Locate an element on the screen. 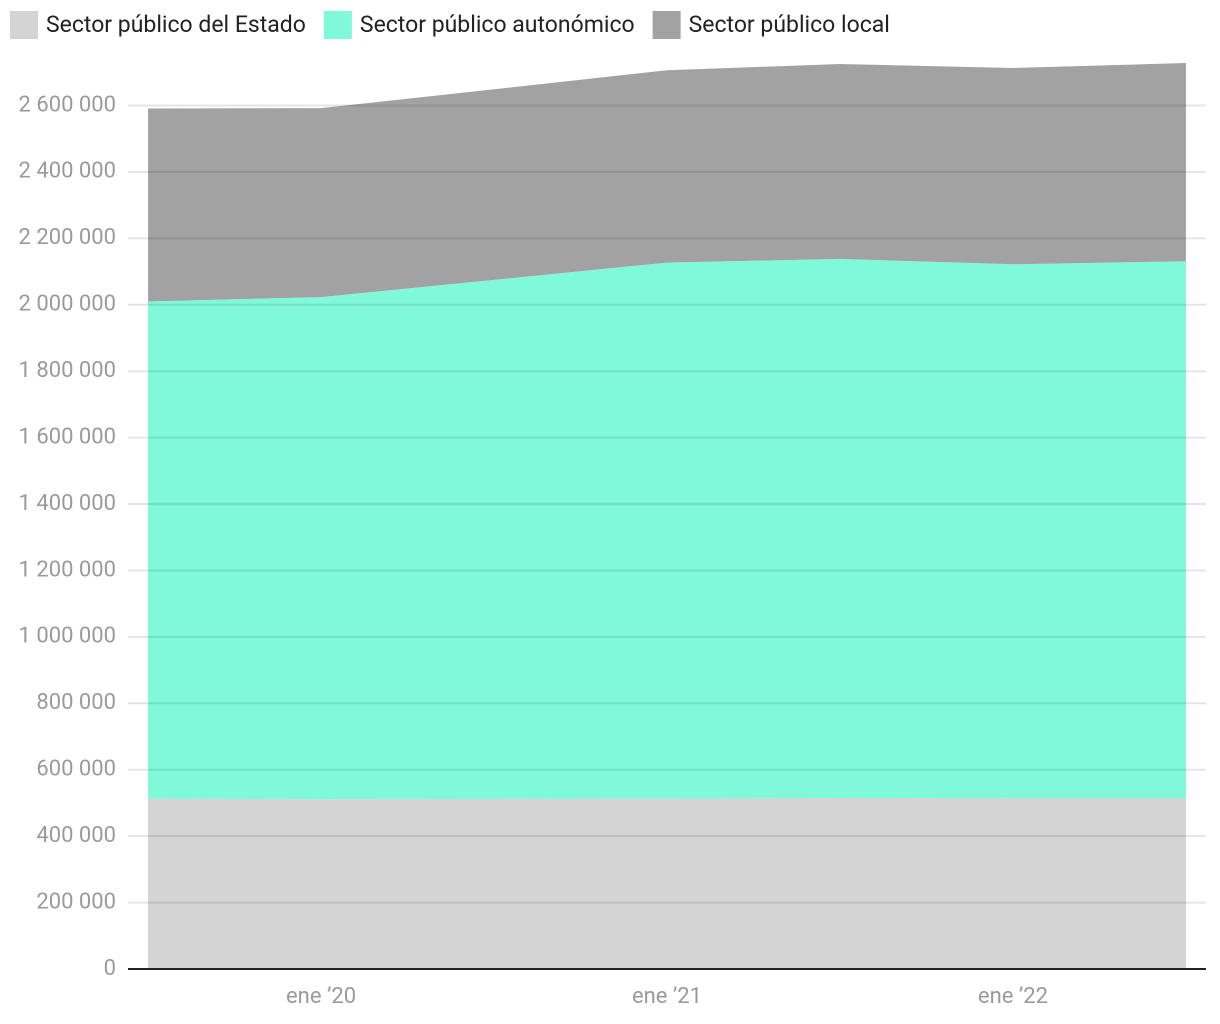  x-tick-label: ene ’22 is located at coordinates (1013, 996).